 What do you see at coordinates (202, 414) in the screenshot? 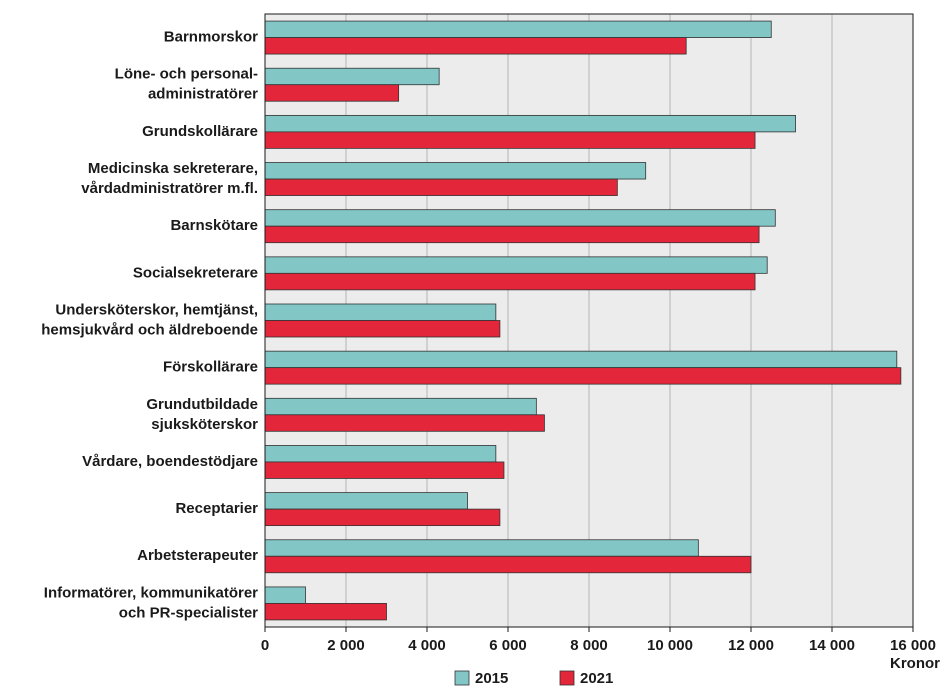
I see `y-tick-label: Grundutbildade sjuksköterskor` at bounding box center [202, 414].